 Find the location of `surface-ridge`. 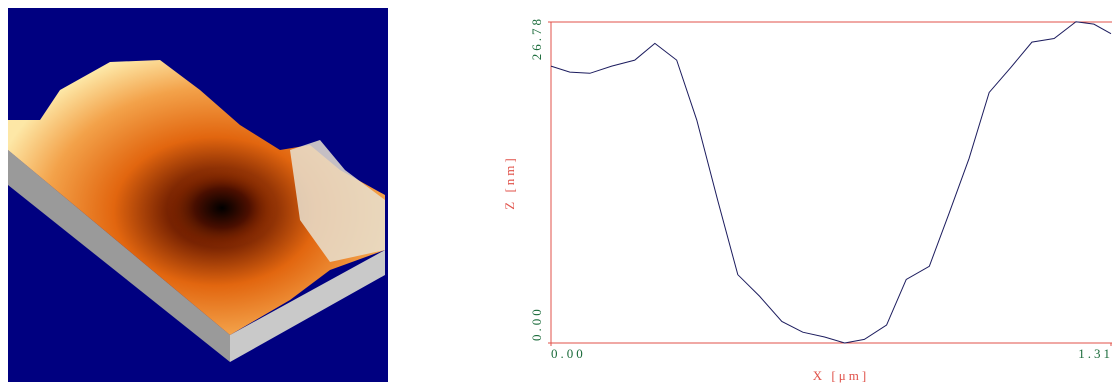

surface-ridge is located at coordinates (337, 201).